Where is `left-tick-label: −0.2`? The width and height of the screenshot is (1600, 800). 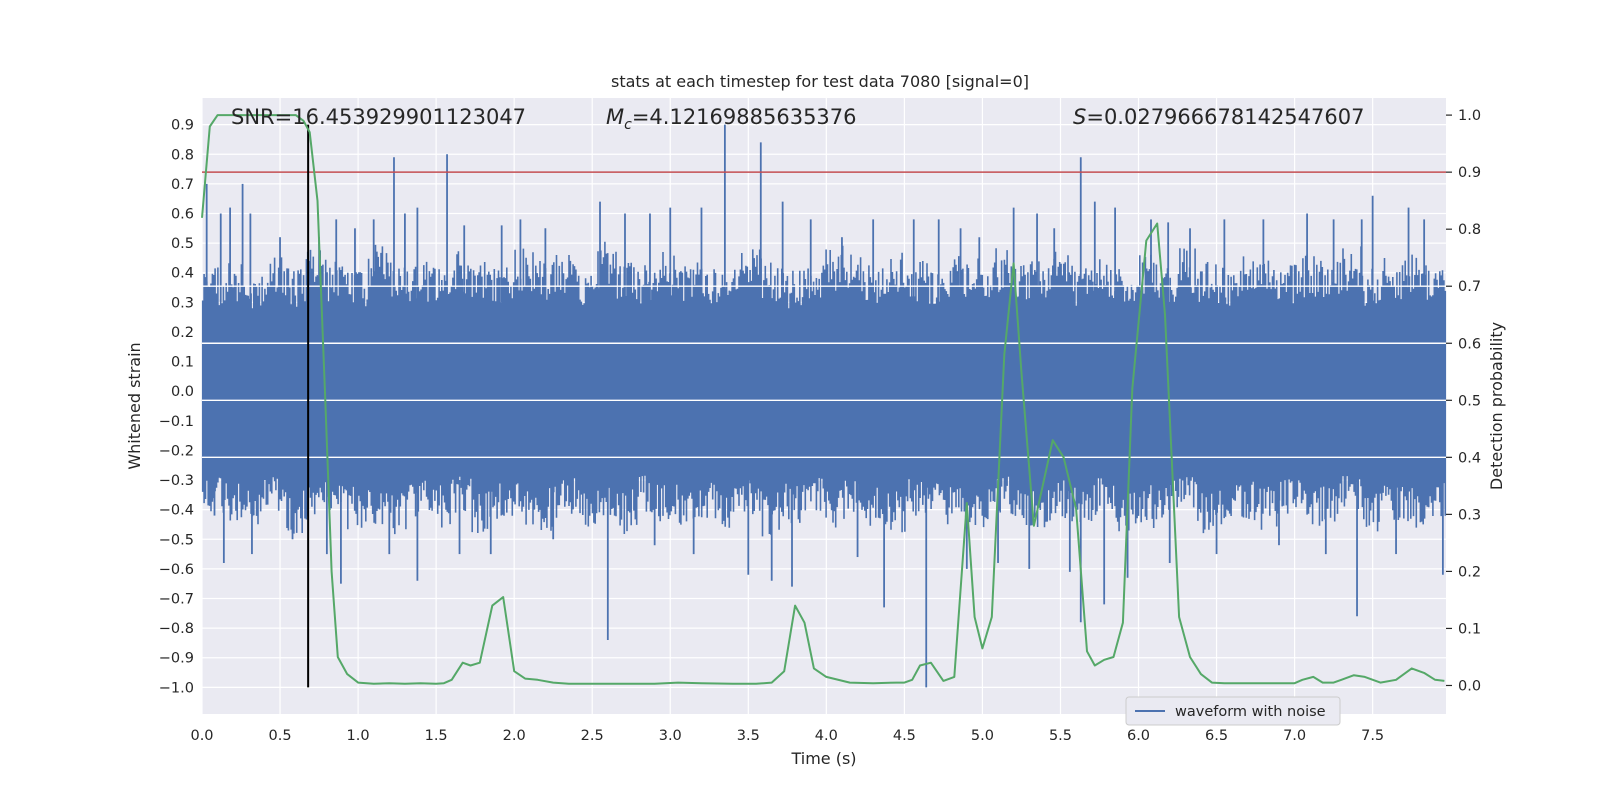
left-tick-label: −0.2 is located at coordinates (176, 451).